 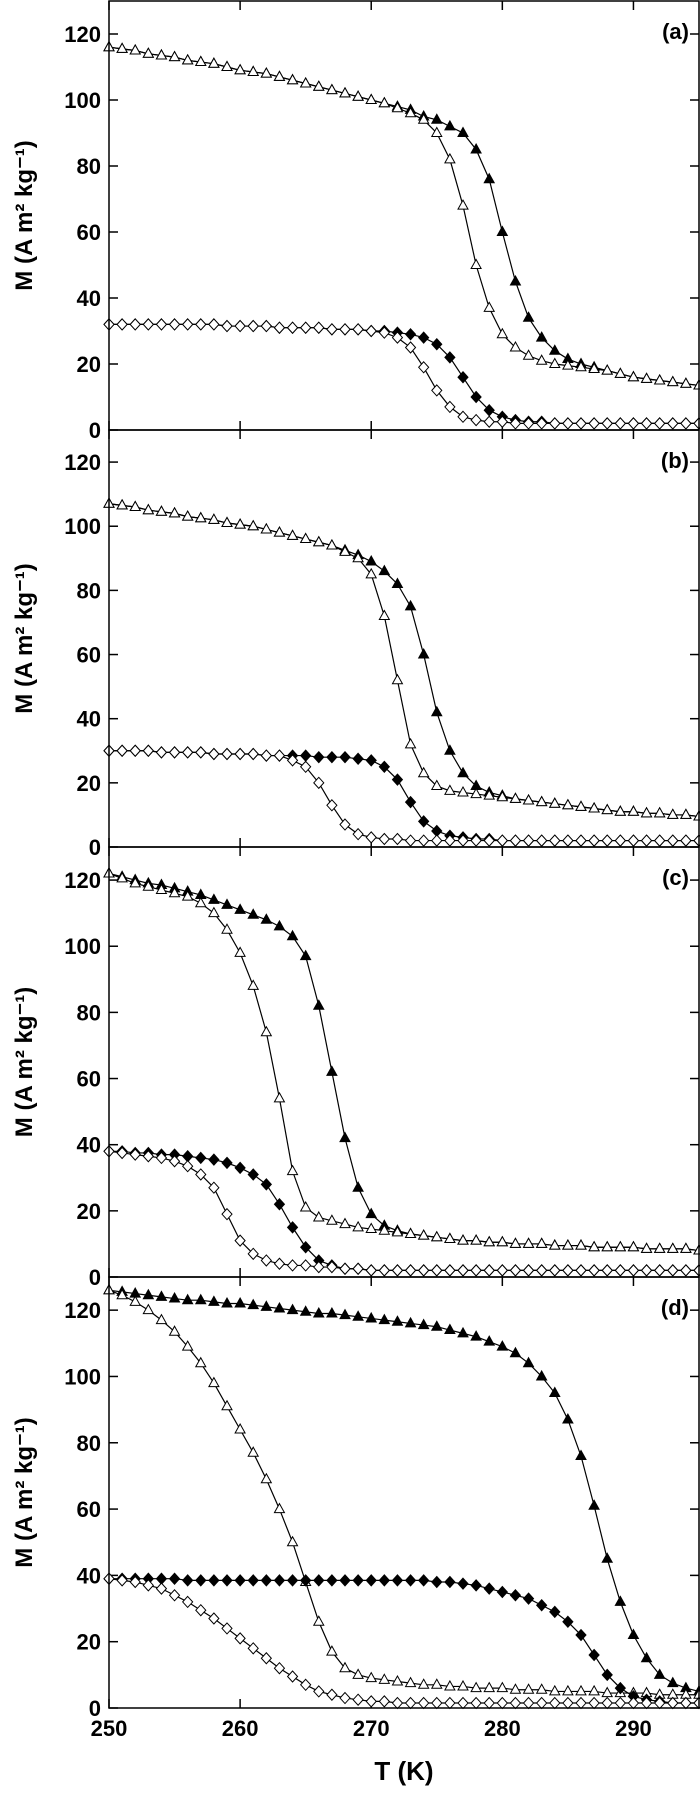 What do you see at coordinates (403, 1771) in the screenshot?
I see `x-axis-title: T (K)` at bounding box center [403, 1771].